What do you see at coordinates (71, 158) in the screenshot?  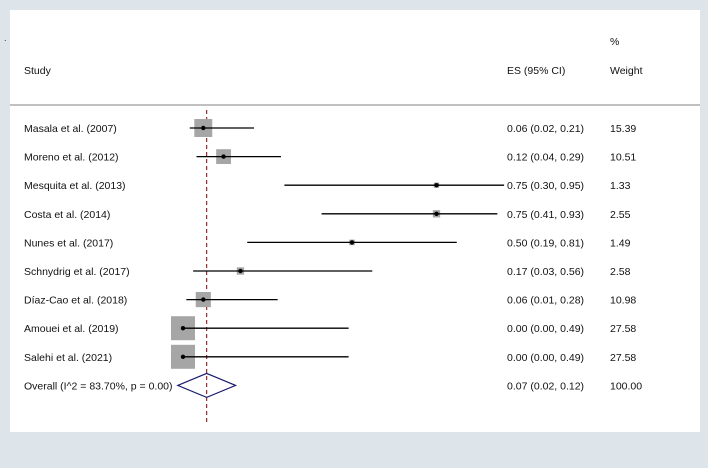 I see `study-name: Moreno et al. (2012)` at bounding box center [71, 158].